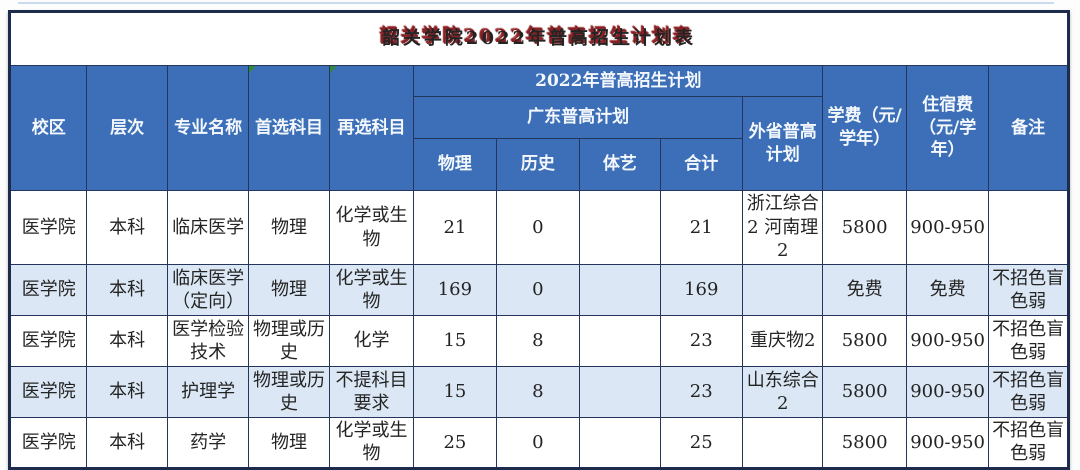 The image size is (1080, 470). What do you see at coordinates (701, 164) in the screenshot?
I see `col-header-total: 合计` at bounding box center [701, 164].